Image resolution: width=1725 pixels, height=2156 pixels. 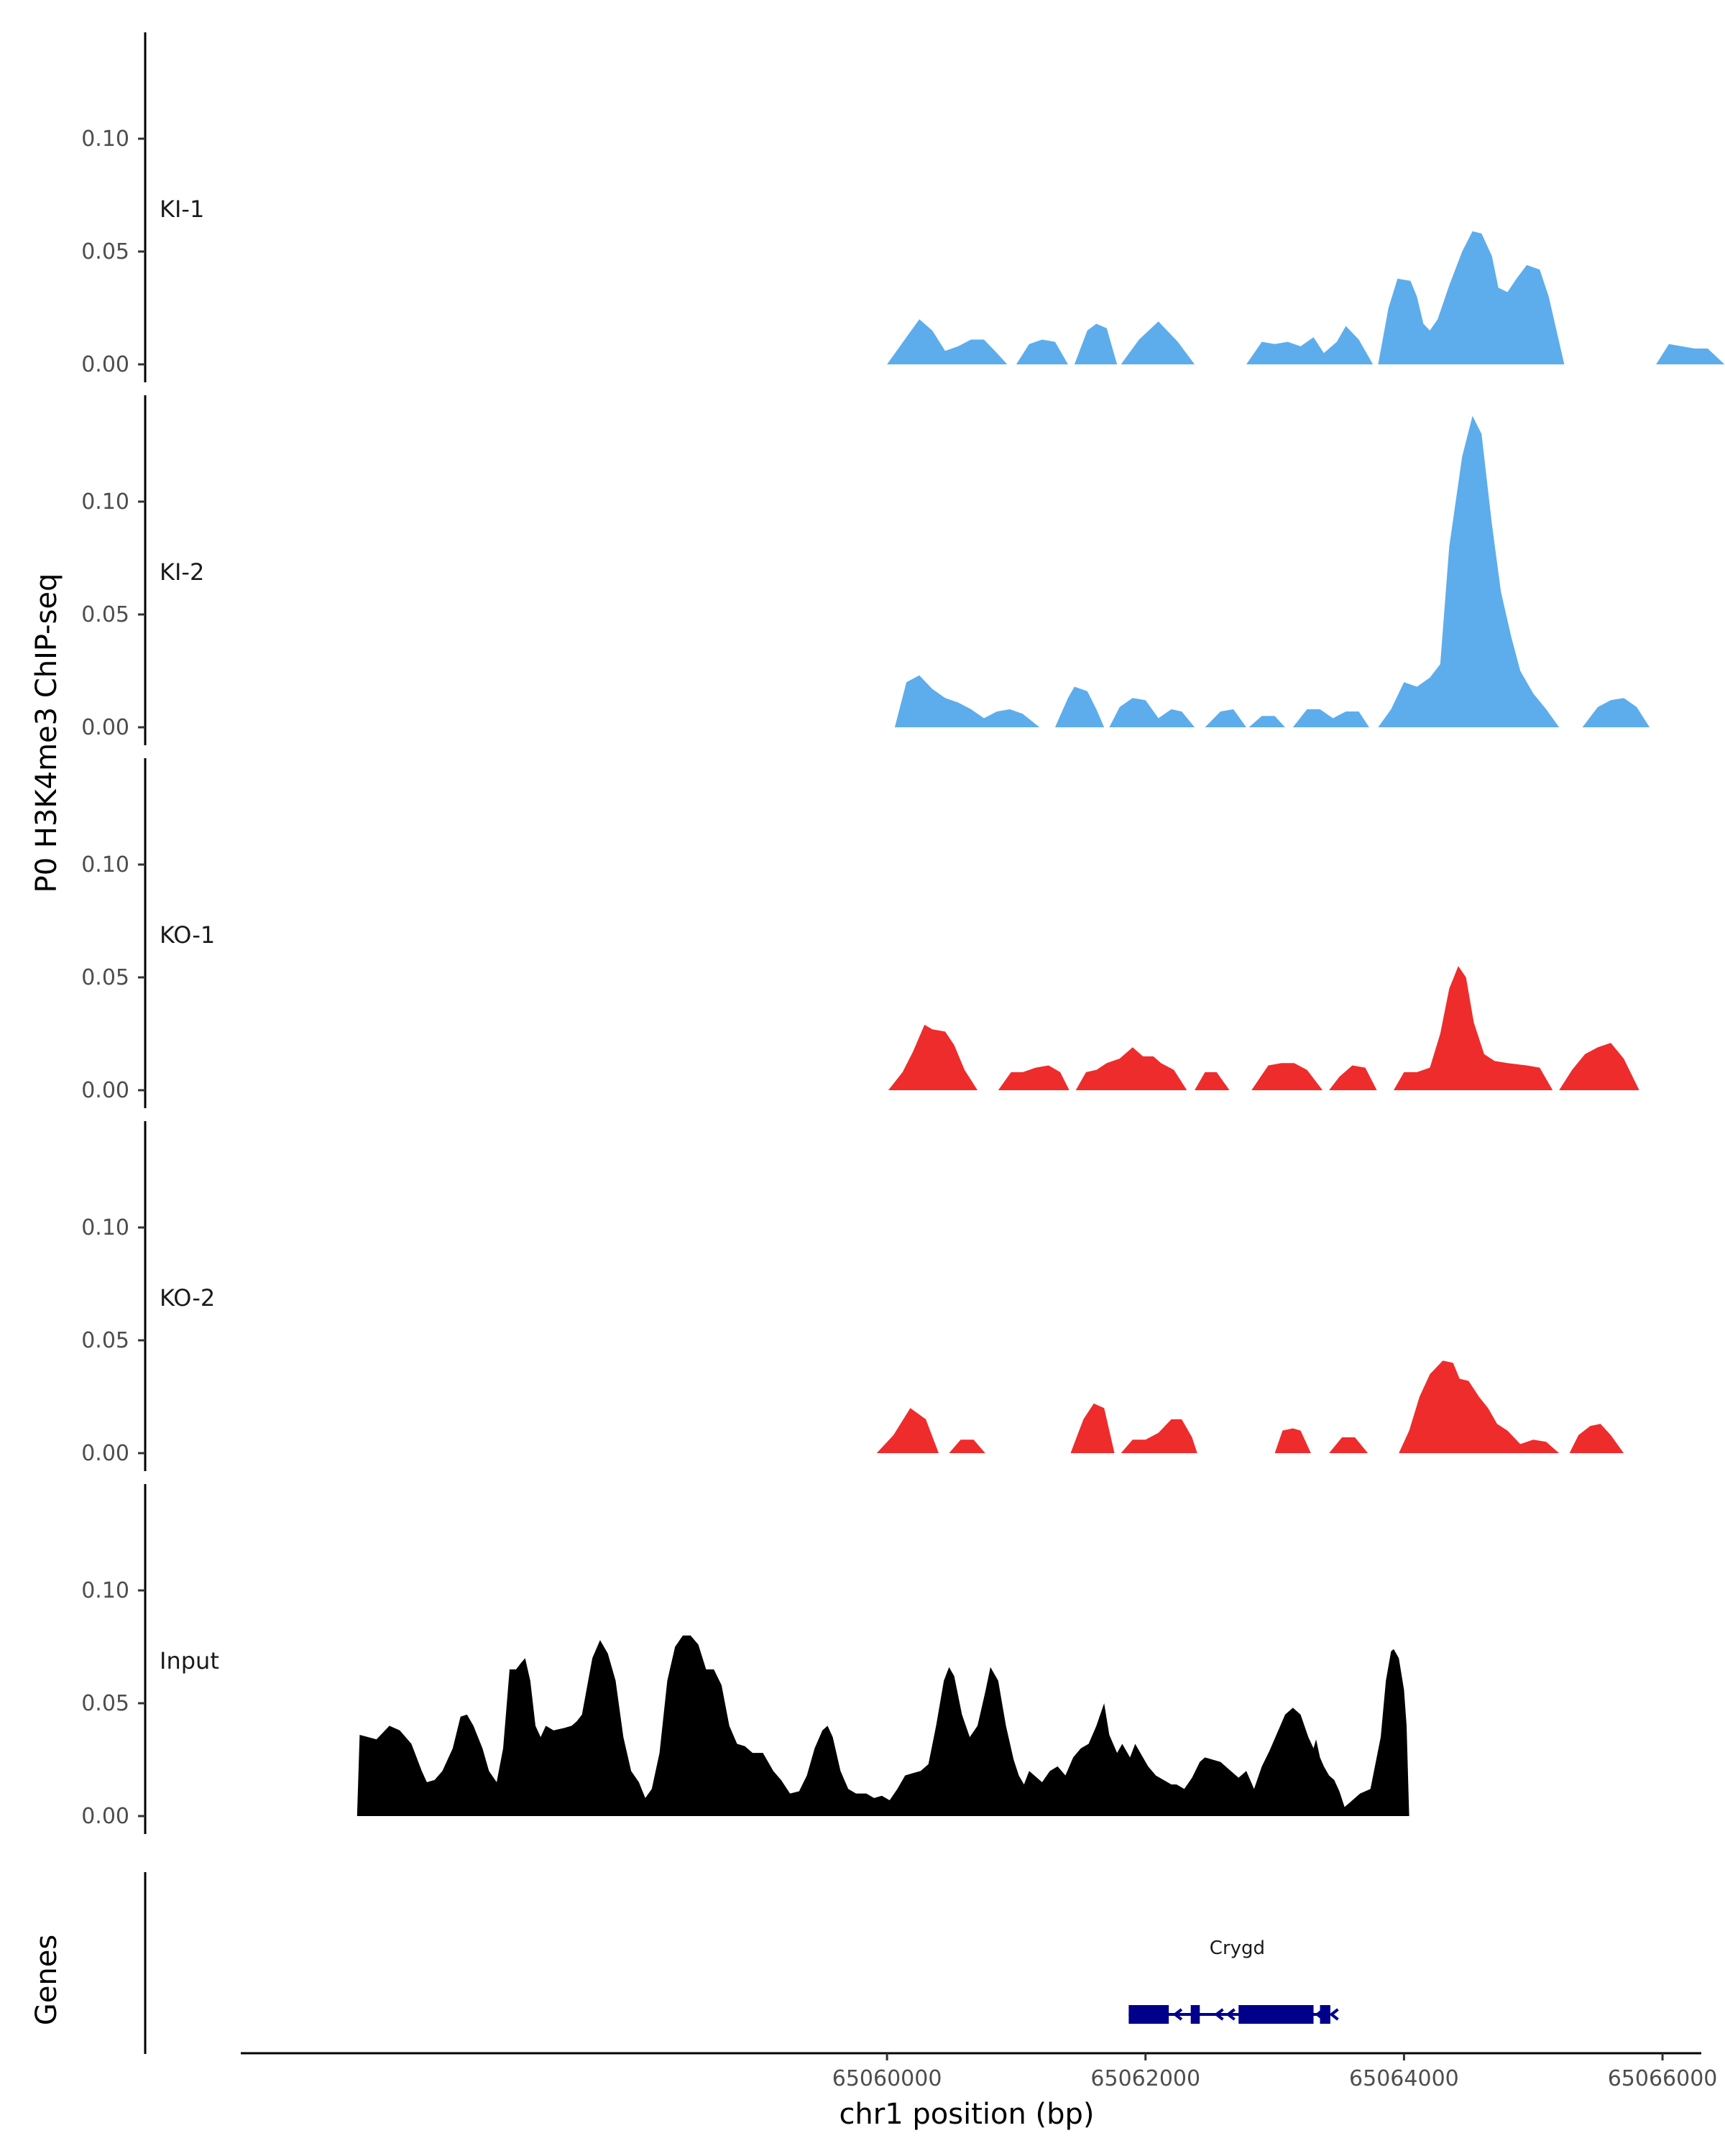 I want to click on track-label: KO-2, so click(x=187, y=1298).